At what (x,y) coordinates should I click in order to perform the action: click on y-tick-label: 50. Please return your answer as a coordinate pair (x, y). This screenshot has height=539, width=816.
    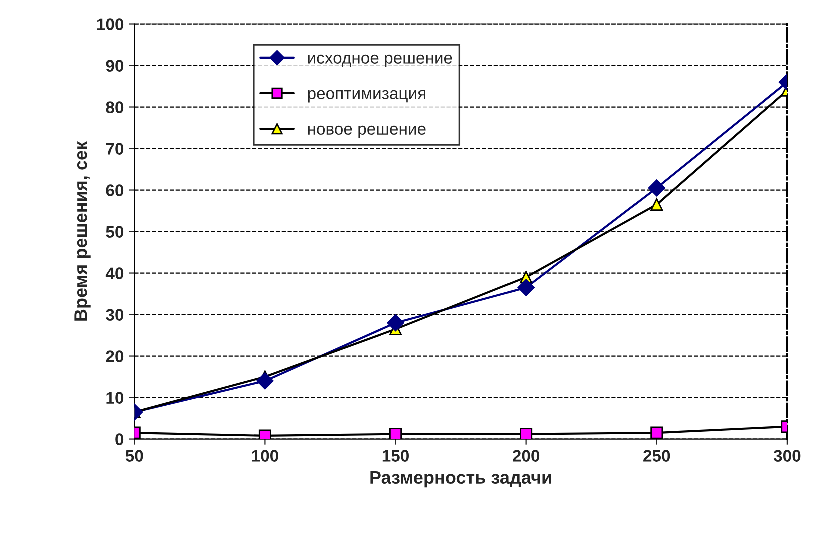
    Looking at the image, I should click on (115, 232).